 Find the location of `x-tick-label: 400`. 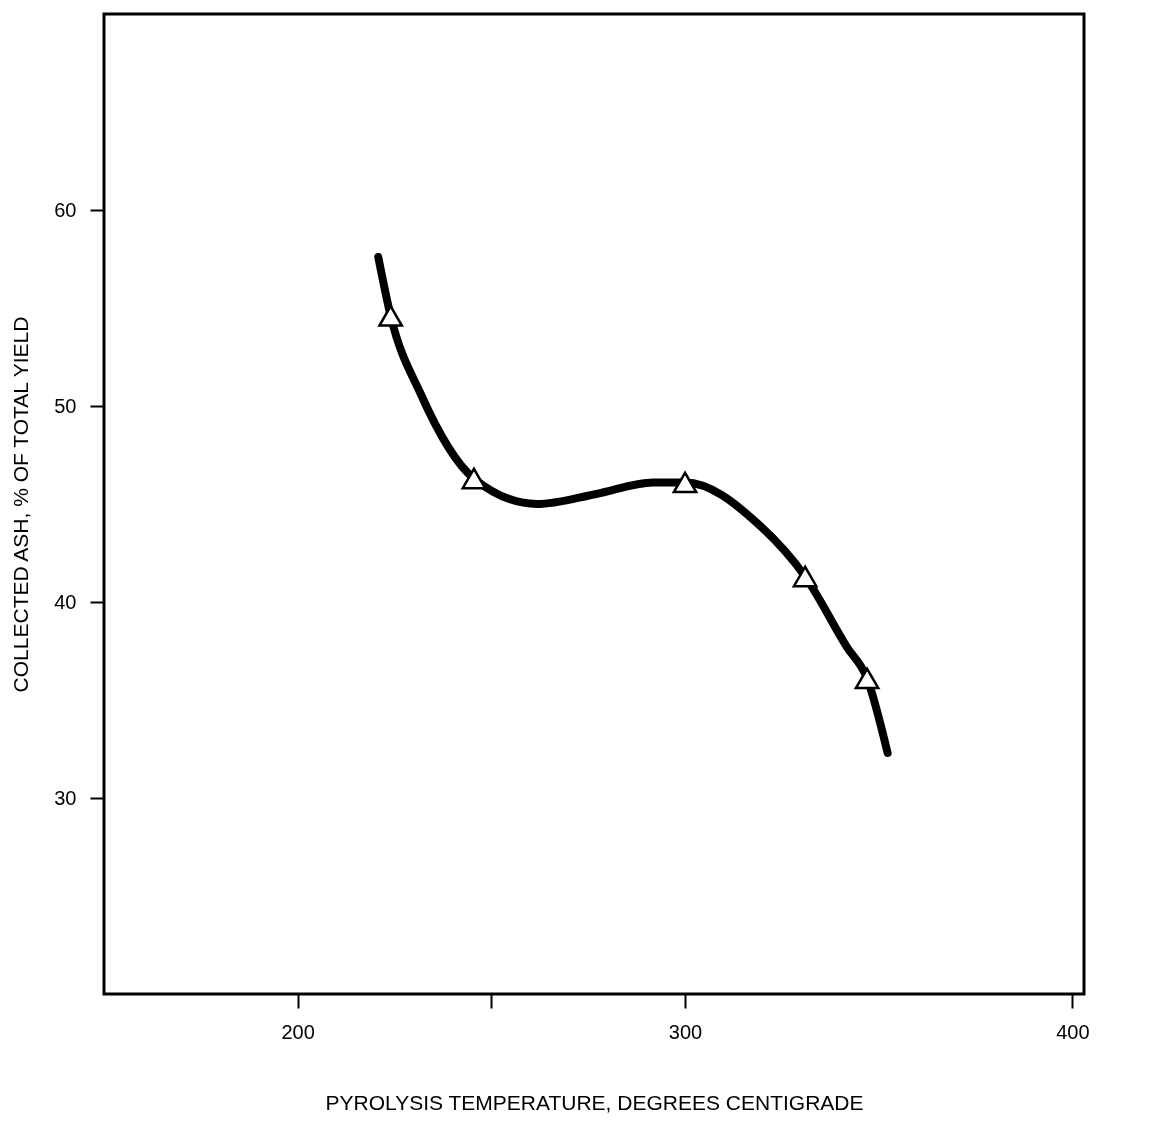

x-tick-label: 400 is located at coordinates (1073, 1031).